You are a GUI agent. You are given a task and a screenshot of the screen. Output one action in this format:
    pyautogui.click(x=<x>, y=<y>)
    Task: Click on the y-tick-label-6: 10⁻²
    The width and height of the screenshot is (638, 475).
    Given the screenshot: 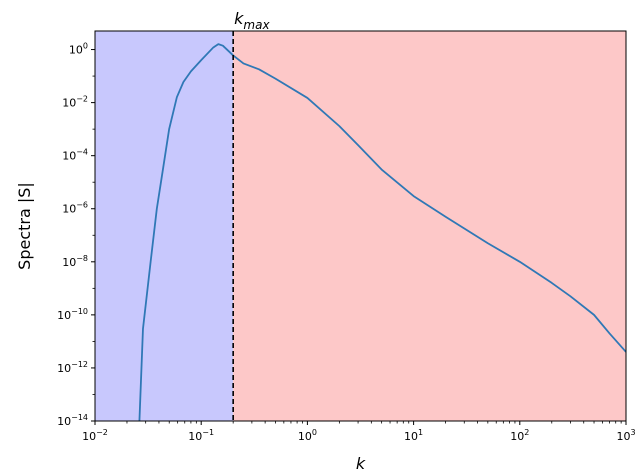 What is the action you would take?
    pyautogui.click(x=75, y=102)
    